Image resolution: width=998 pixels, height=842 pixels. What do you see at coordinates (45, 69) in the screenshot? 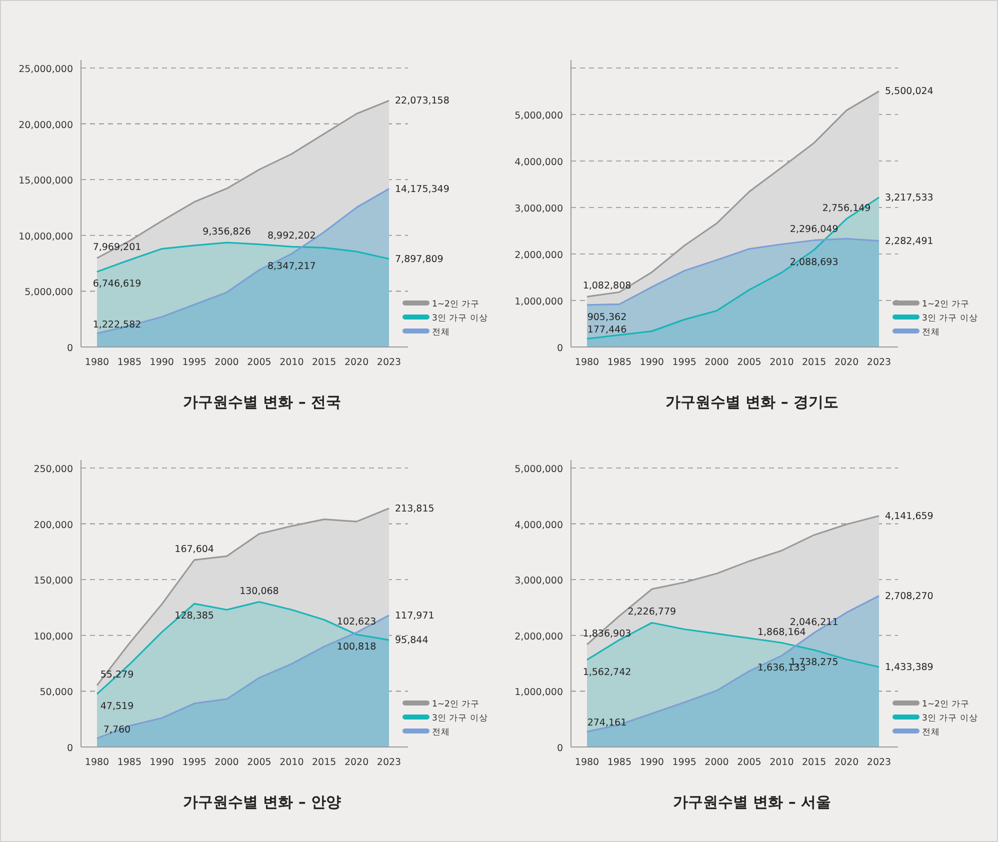
I see `y-tick-label: 25,000,000` at bounding box center [45, 69].